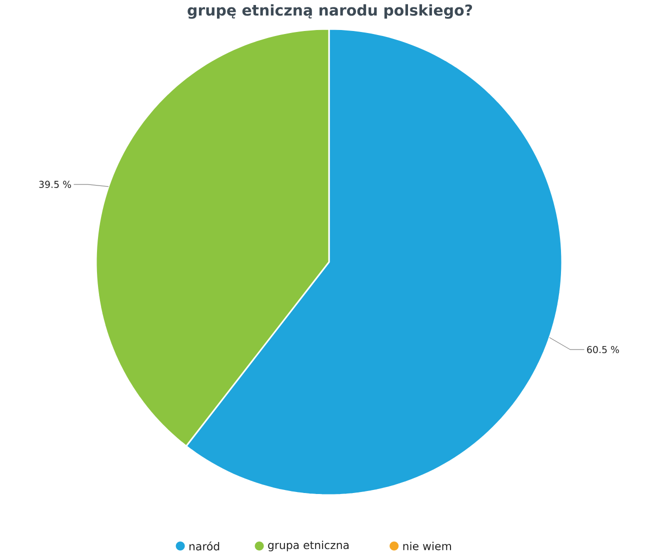  I want to click on data-label: 60.5 %, so click(603, 350).